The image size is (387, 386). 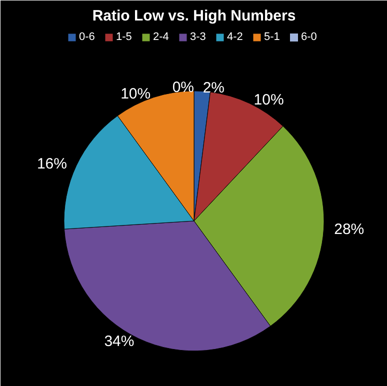 What do you see at coordinates (198, 37) in the screenshot?
I see `legend-label: 3-3` at bounding box center [198, 37].